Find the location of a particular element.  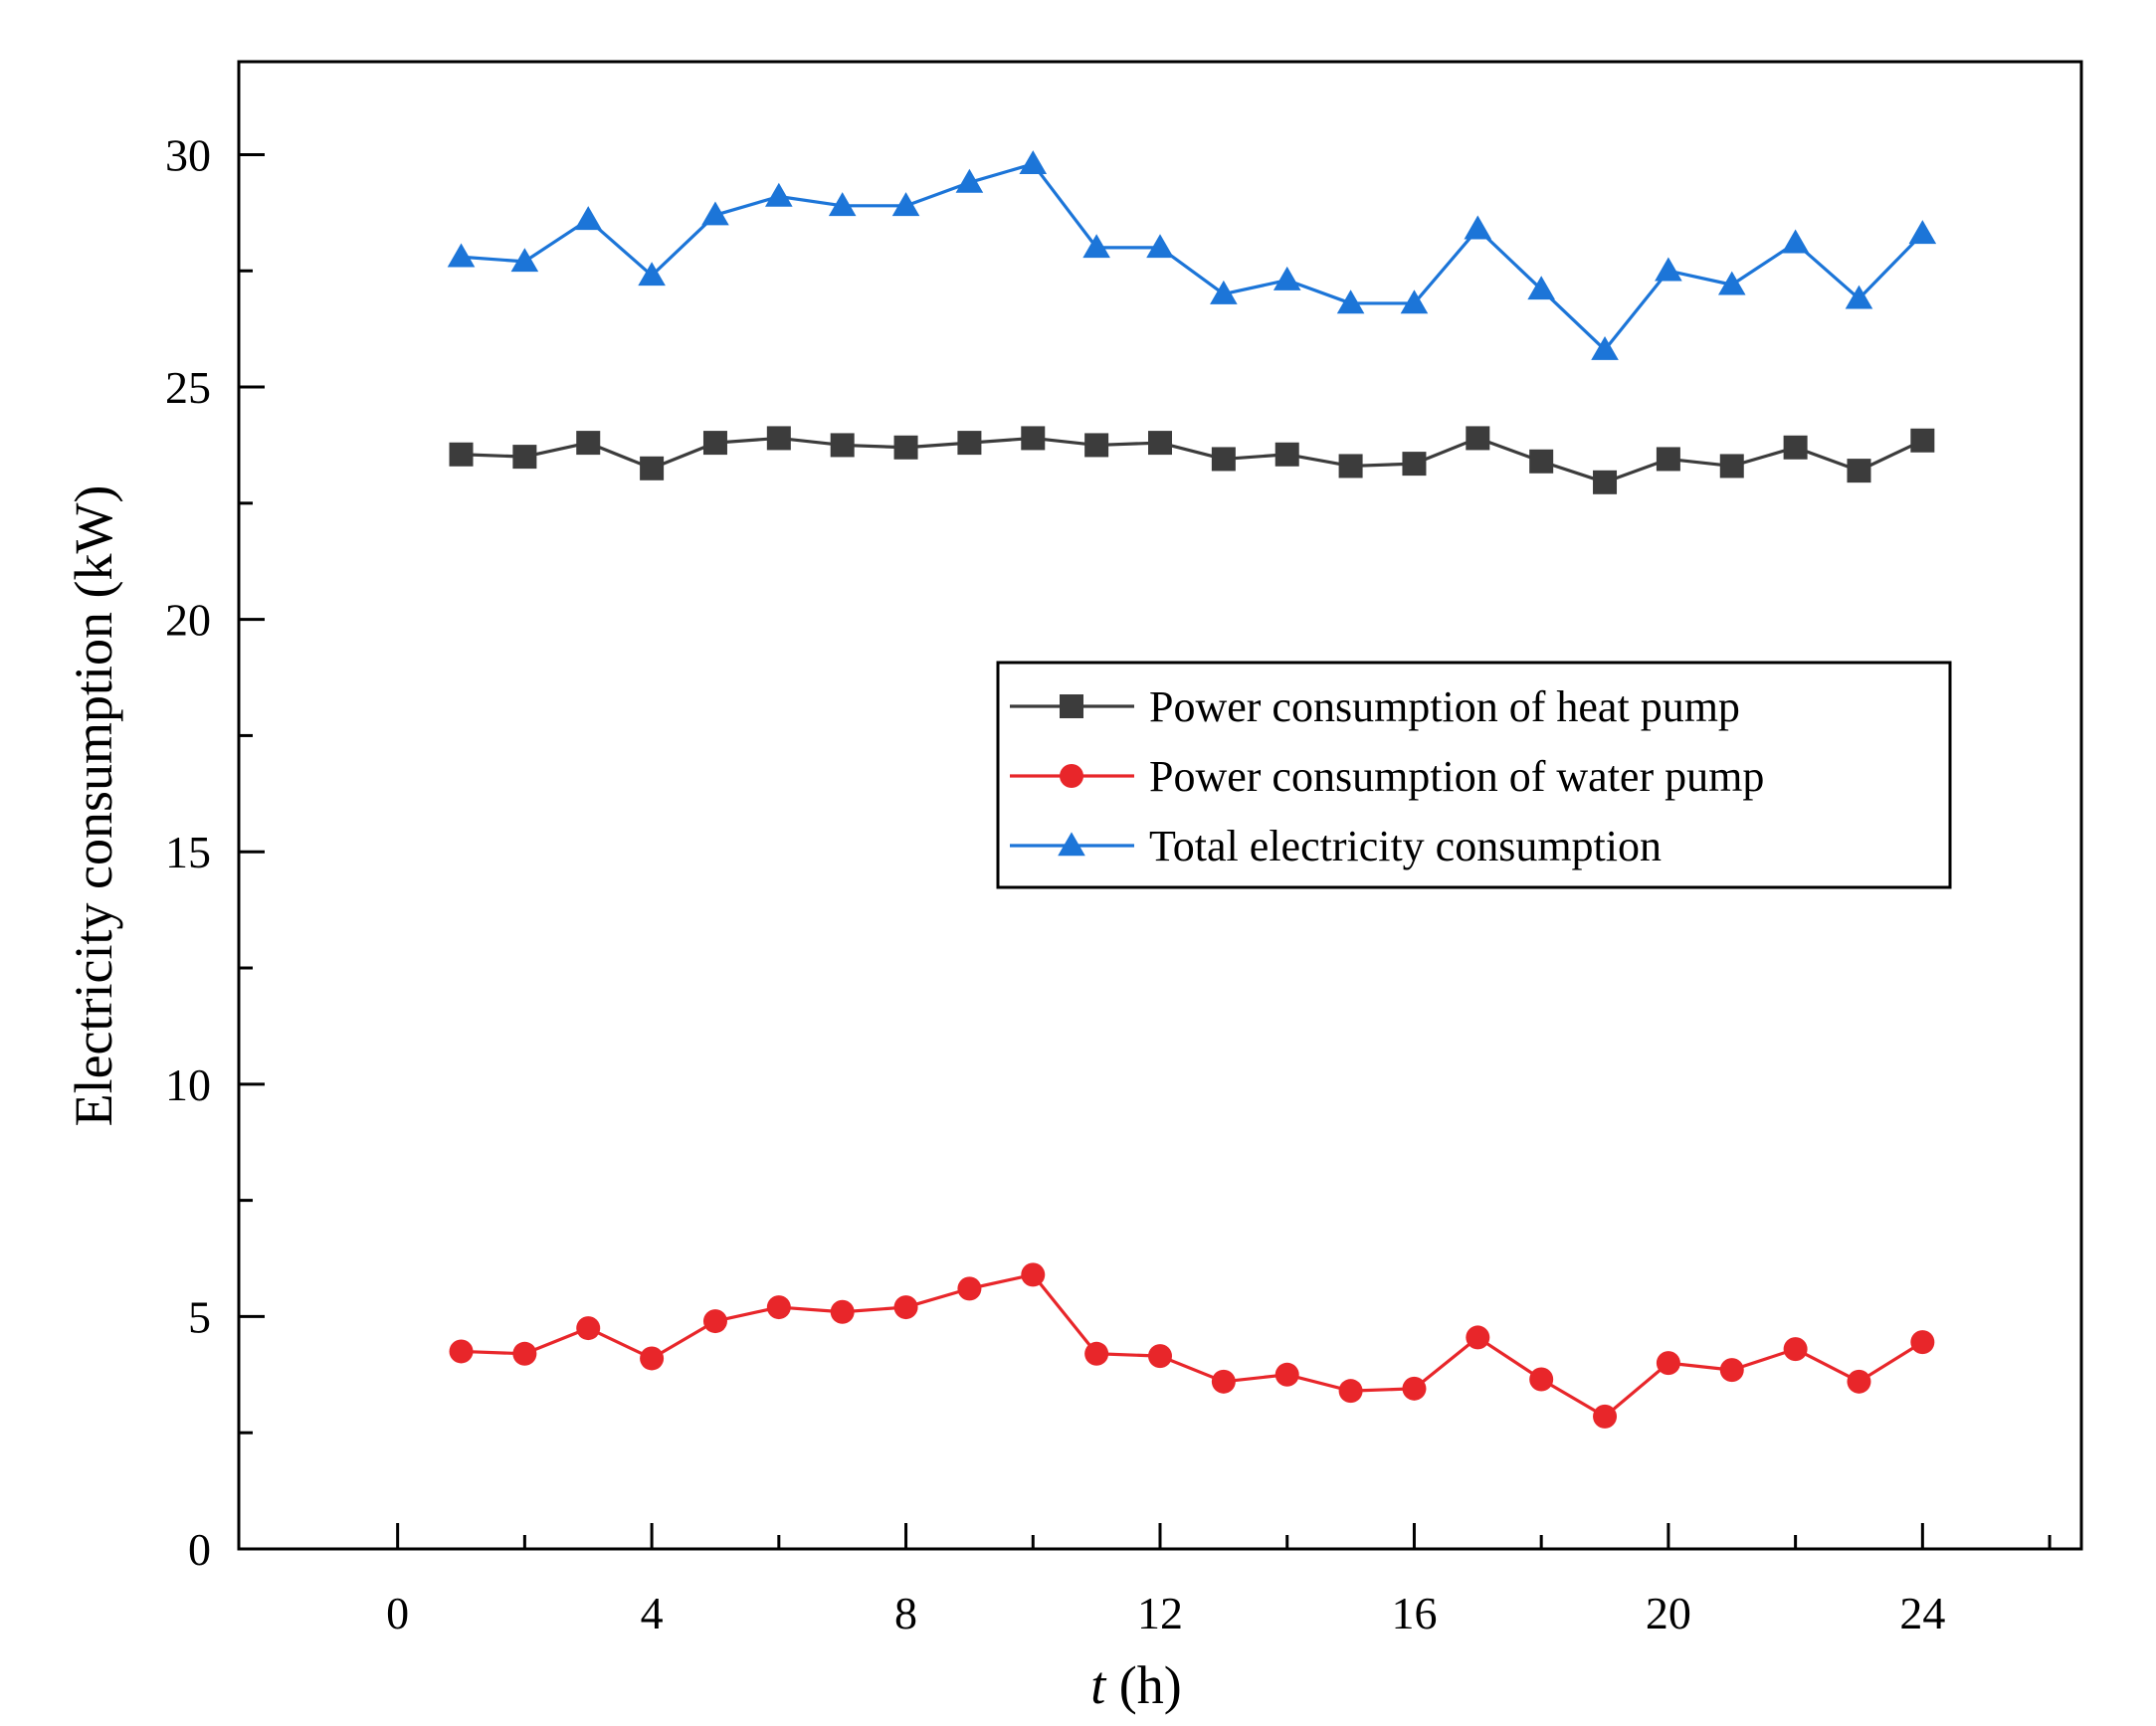

y-tick-label: 5 is located at coordinates (199, 1316).